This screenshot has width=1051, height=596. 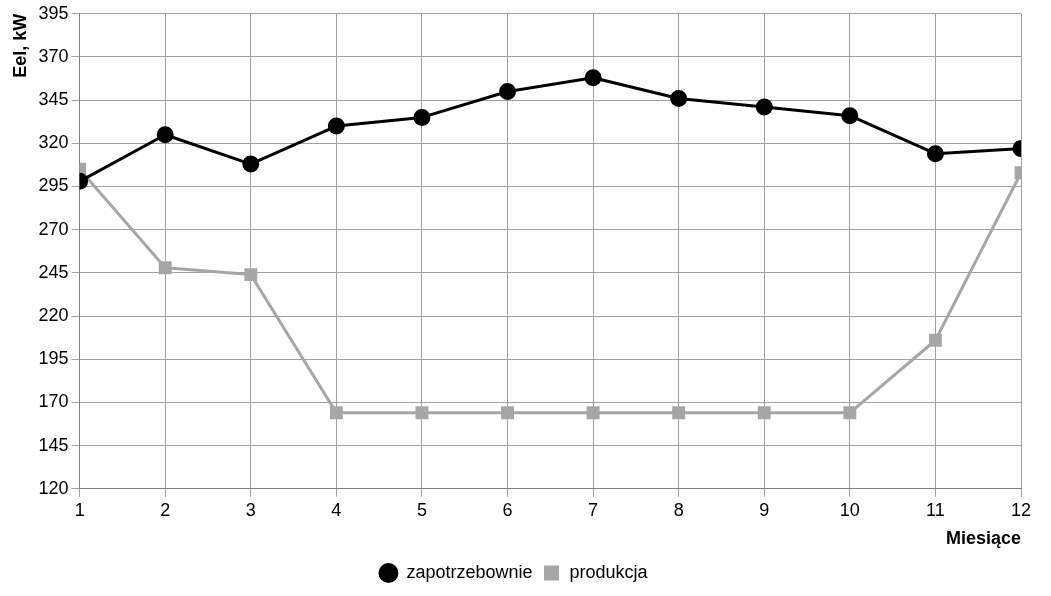 What do you see at coordinates (593, 509) in the screenshot?
I see `x-tick-label: 7` at bounding box center [593, 509].